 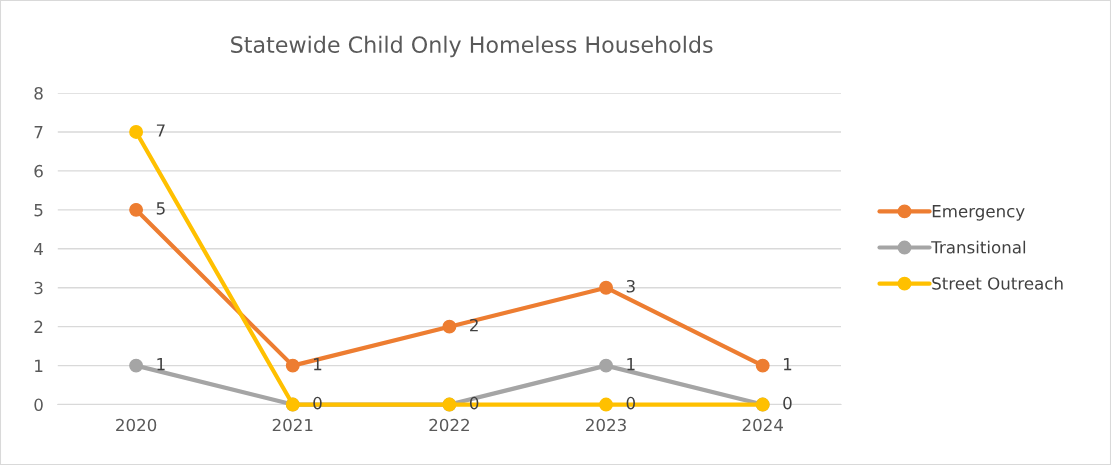 I want to click on y-tick-label: 1, so click(x=39, y=365).